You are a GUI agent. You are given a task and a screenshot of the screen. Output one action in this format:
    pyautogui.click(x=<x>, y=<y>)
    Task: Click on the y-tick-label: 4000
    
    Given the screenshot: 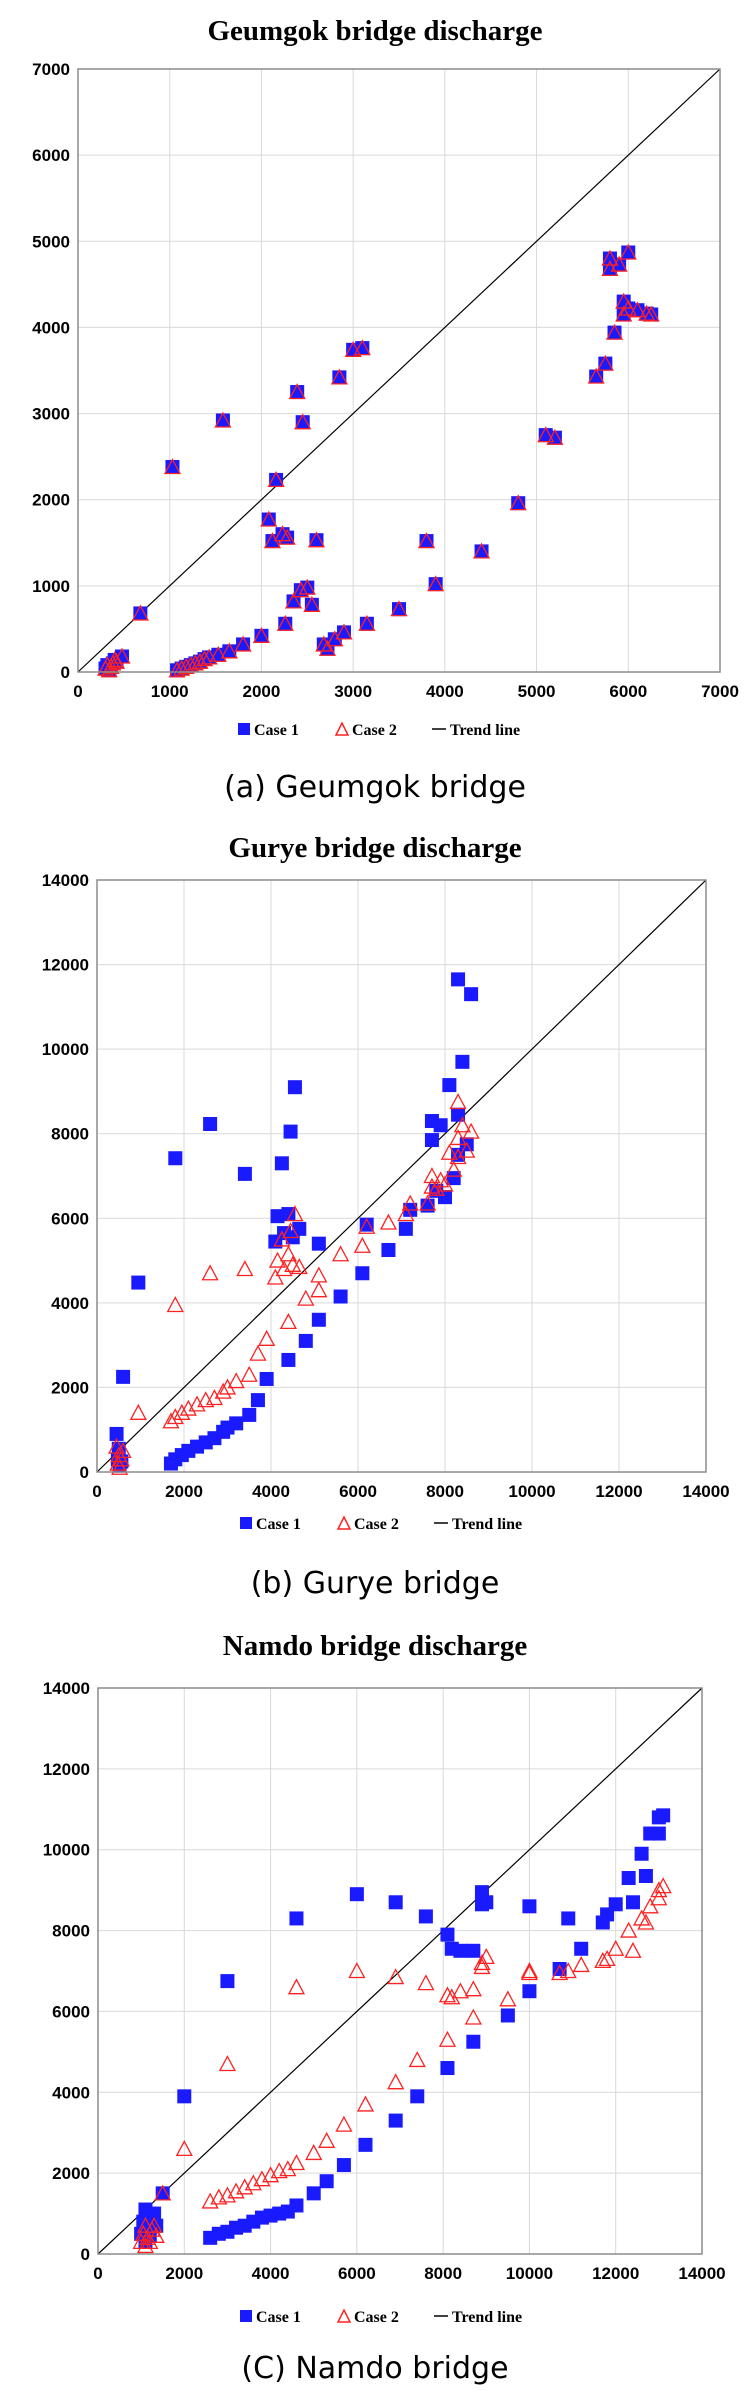 What is the action you would take?
    pyautogui.click(x=51, y=327)
    